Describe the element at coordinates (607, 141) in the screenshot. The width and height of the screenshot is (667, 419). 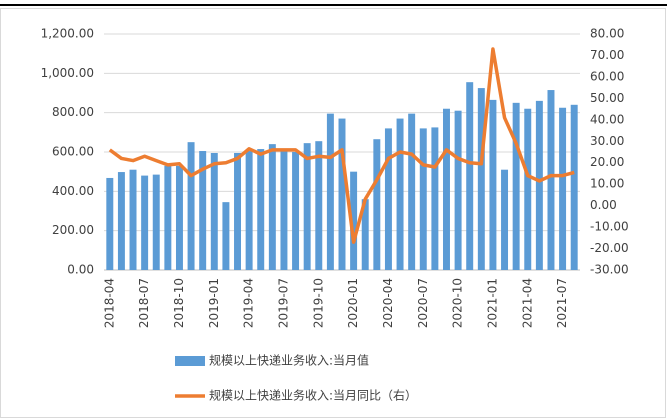
I see `y2-tick-label: 30.00` at that location.